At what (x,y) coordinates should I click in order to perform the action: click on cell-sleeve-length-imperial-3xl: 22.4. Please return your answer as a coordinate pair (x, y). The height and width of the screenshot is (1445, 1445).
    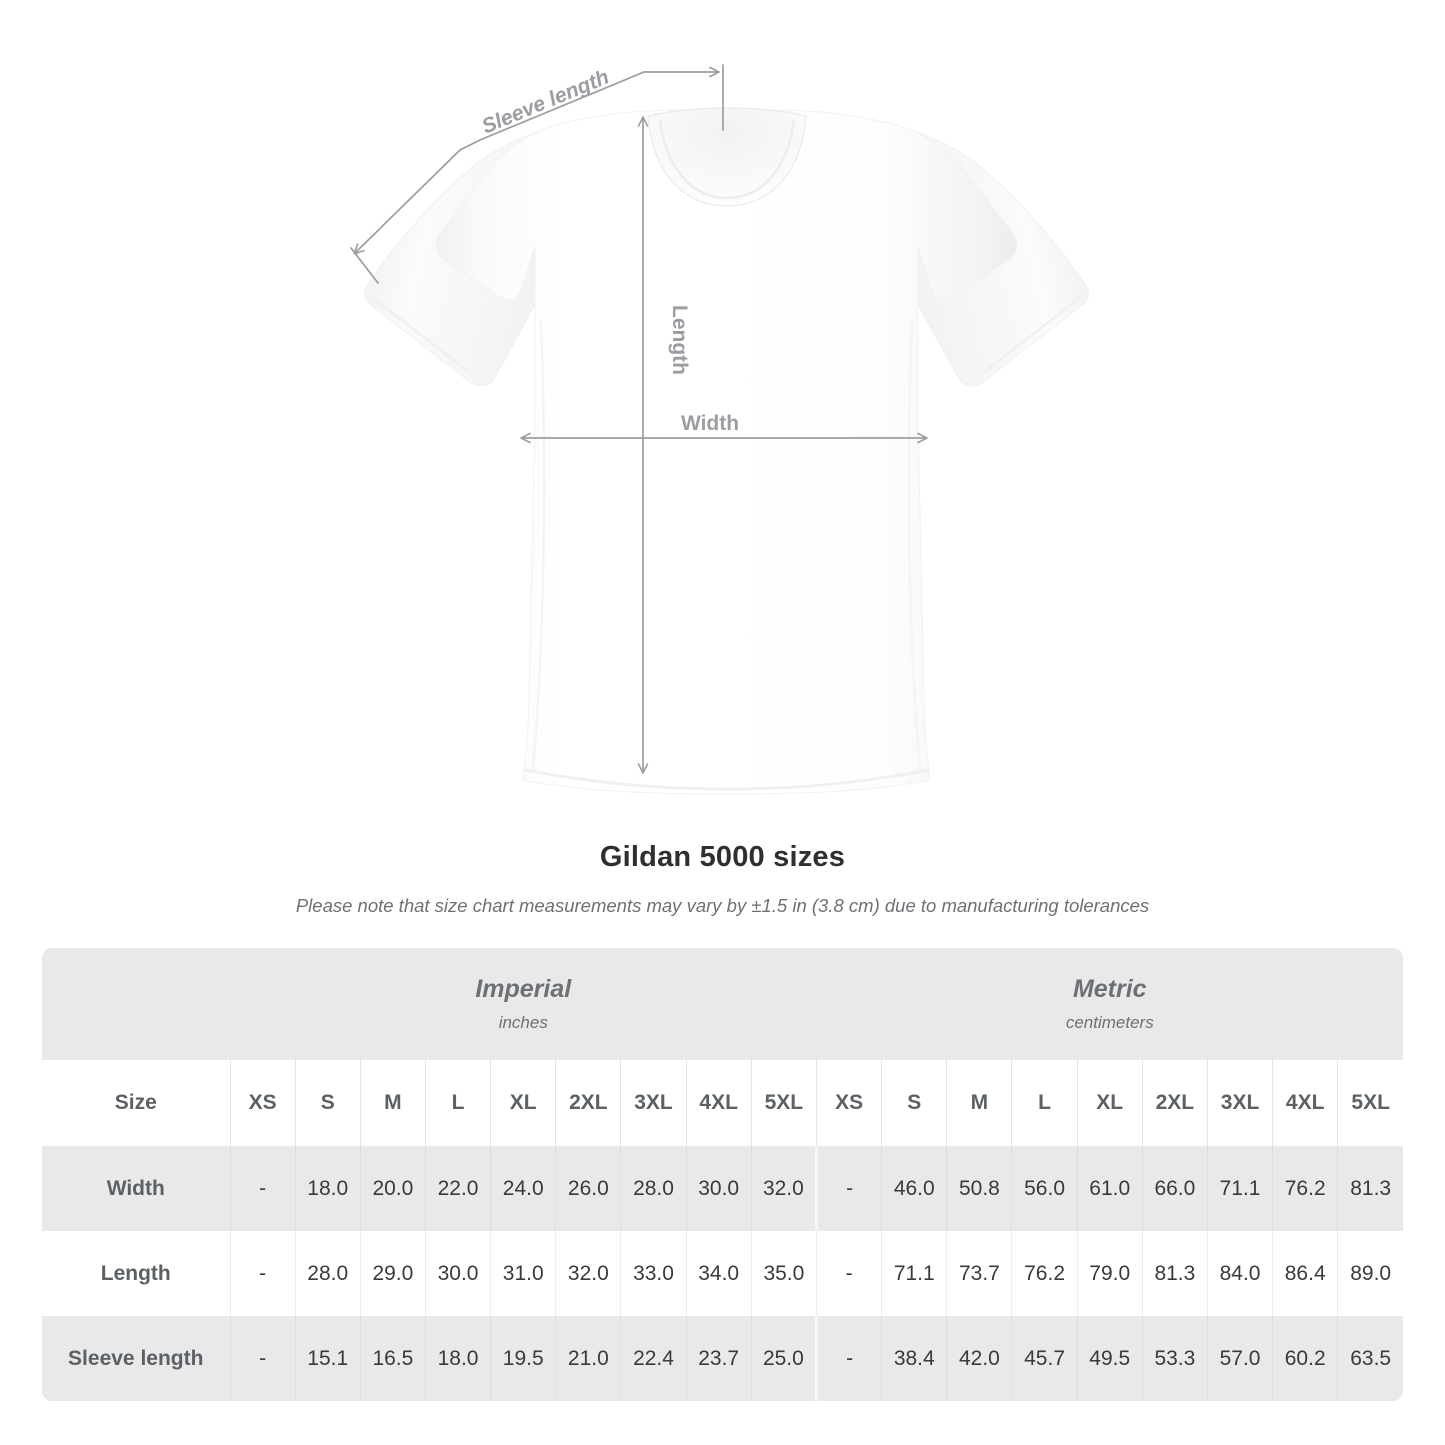
    Looking at the image, I should click on (653, 1358).